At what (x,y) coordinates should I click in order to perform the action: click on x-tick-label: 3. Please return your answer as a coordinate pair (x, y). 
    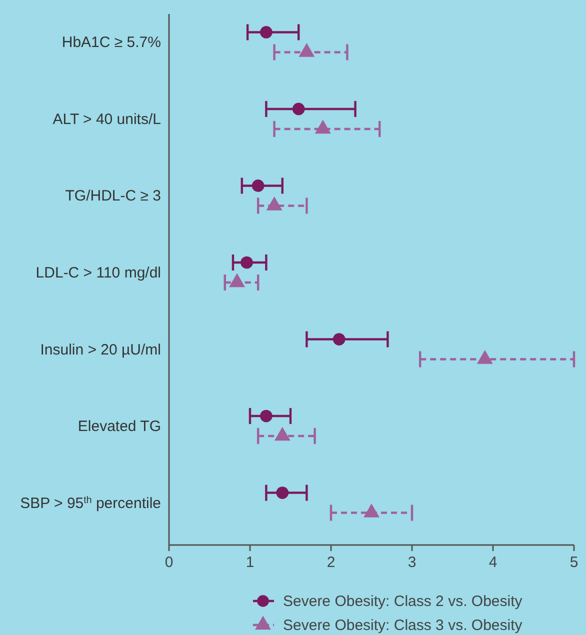
    Looking at the image, I should click on (412, 562).